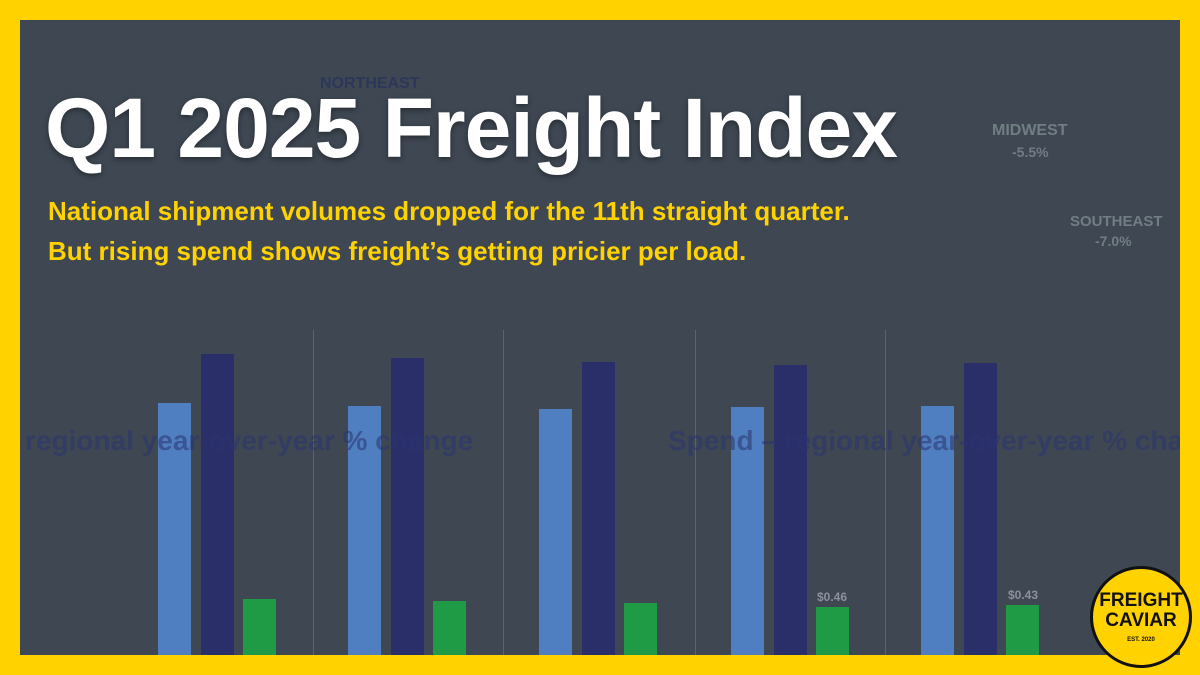 This screenshot has width=1200, height=675. I want to click on background-text: regional year-over-year % change, so click(249, 440).